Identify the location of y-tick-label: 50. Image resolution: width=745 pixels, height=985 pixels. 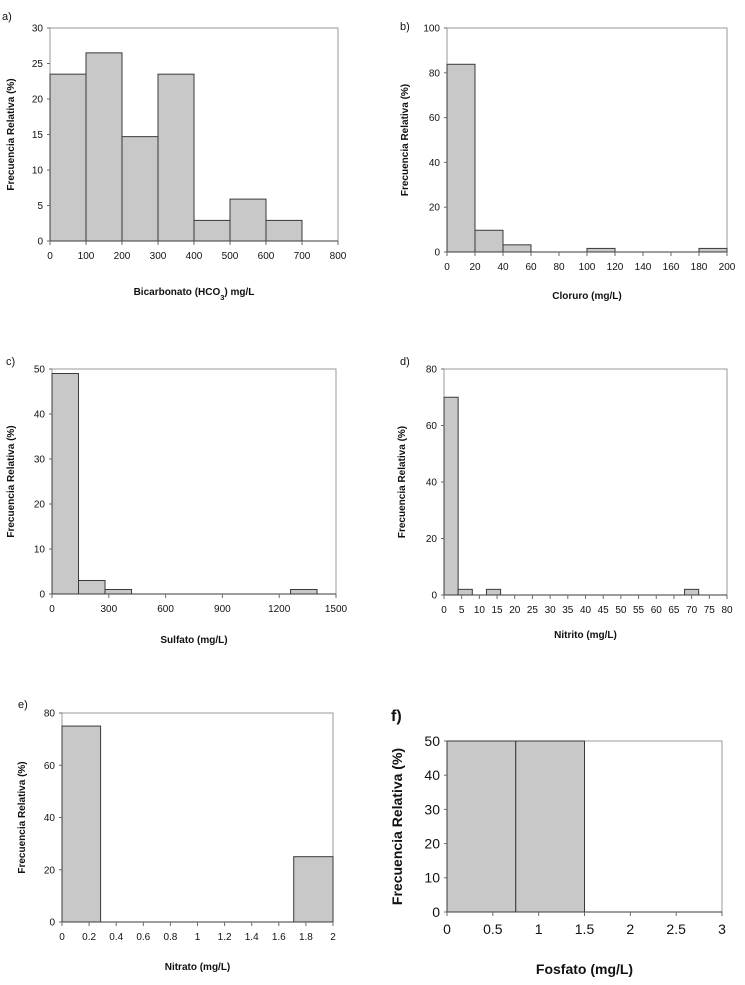
(40, 370).